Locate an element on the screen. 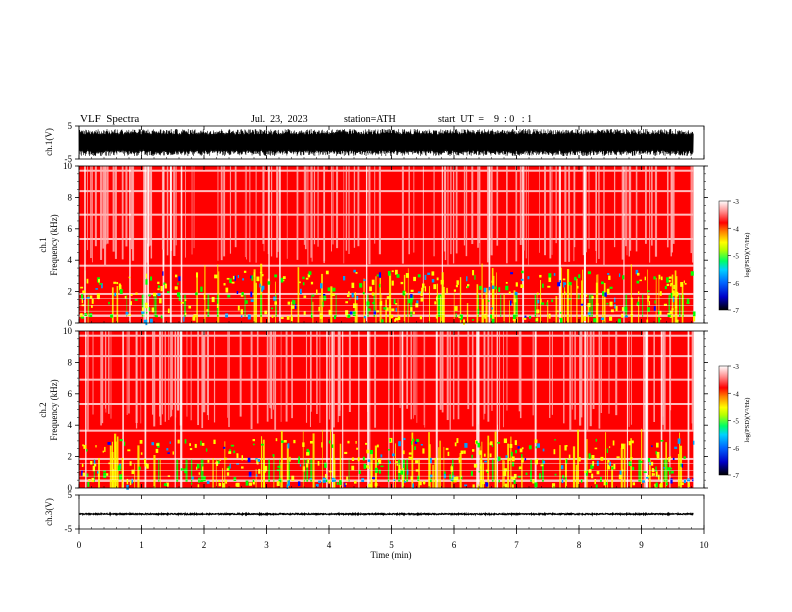 This screenshot has height=612, width=792. ch1-waveform-trace is located at coordinates (386, 142).